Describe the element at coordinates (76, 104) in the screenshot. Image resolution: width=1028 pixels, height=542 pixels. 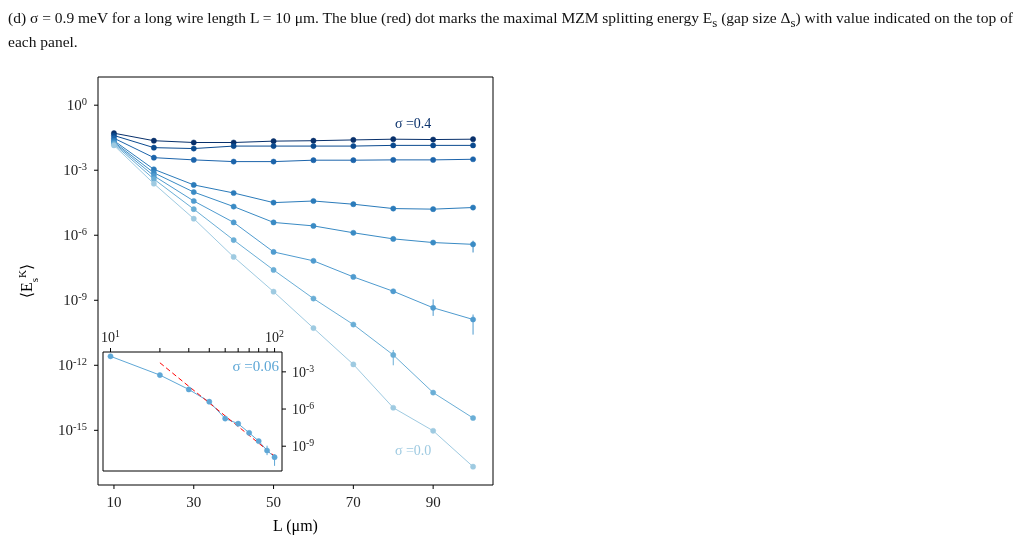
I see `y-tick-label: 10$^{0}$` at that location.